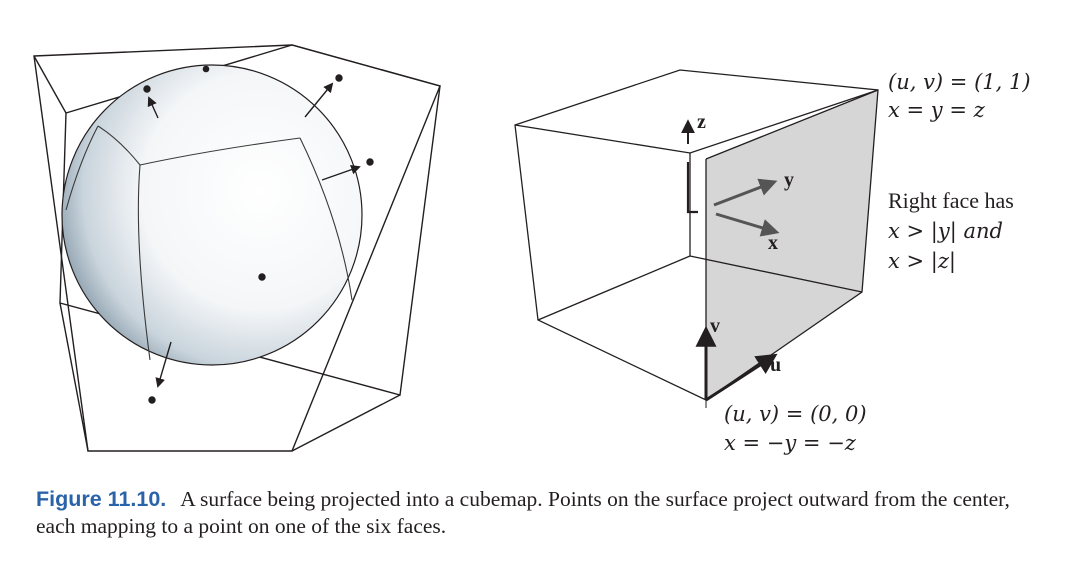 The image size is (1067, 572). Describe the element at coordinates (258, 234) in the screenshot. I see `projection-arrows` at that location.